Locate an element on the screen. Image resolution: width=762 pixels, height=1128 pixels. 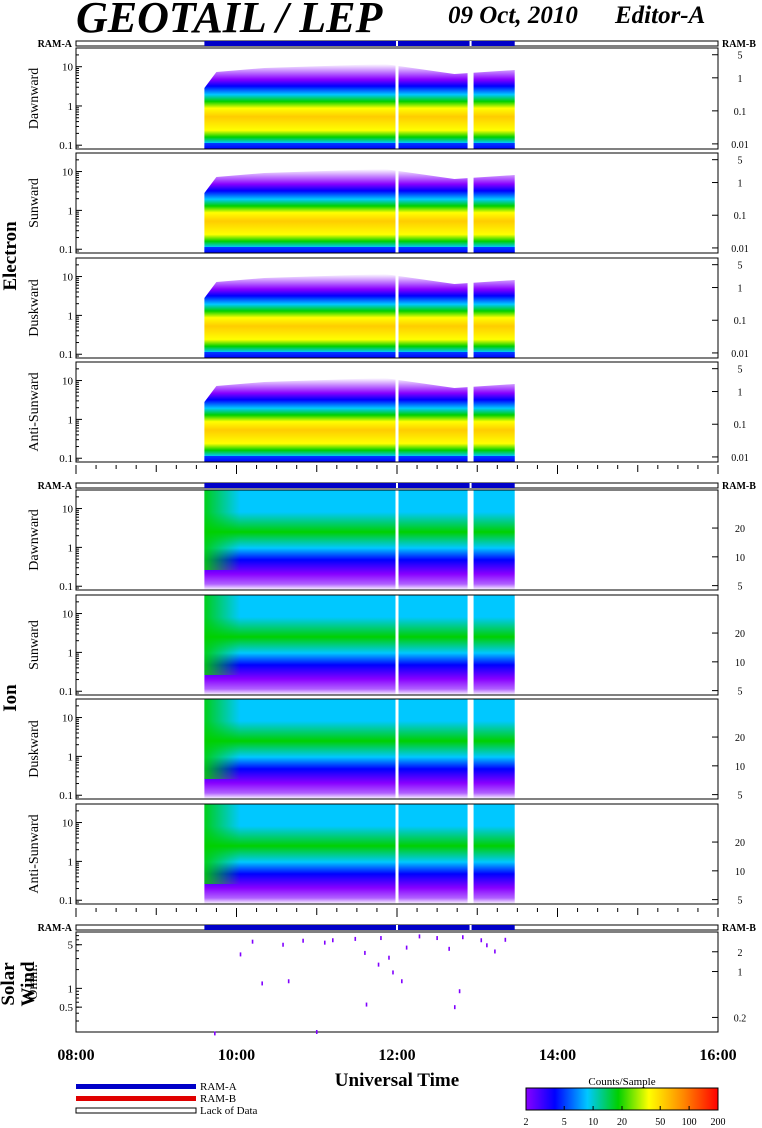
legend-ram-b-label: RAM-B is located at coordinates (218, 1099).